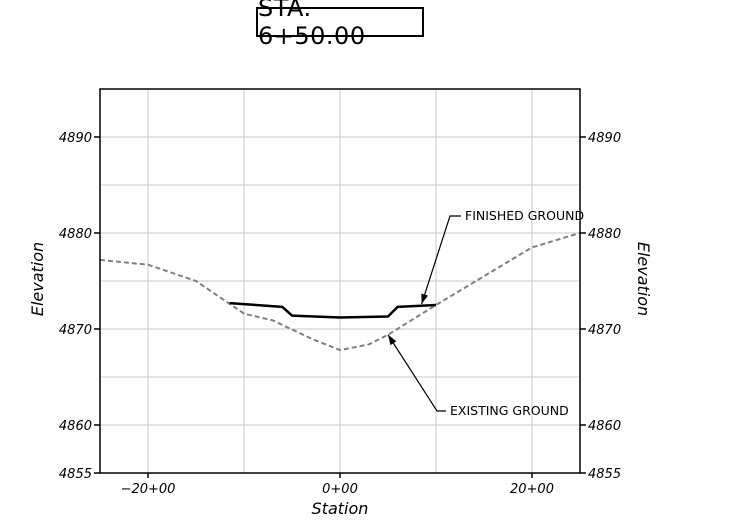 This screenshot has width=746, height=522. I want to click on finished-ground-line, so click(333, 310).